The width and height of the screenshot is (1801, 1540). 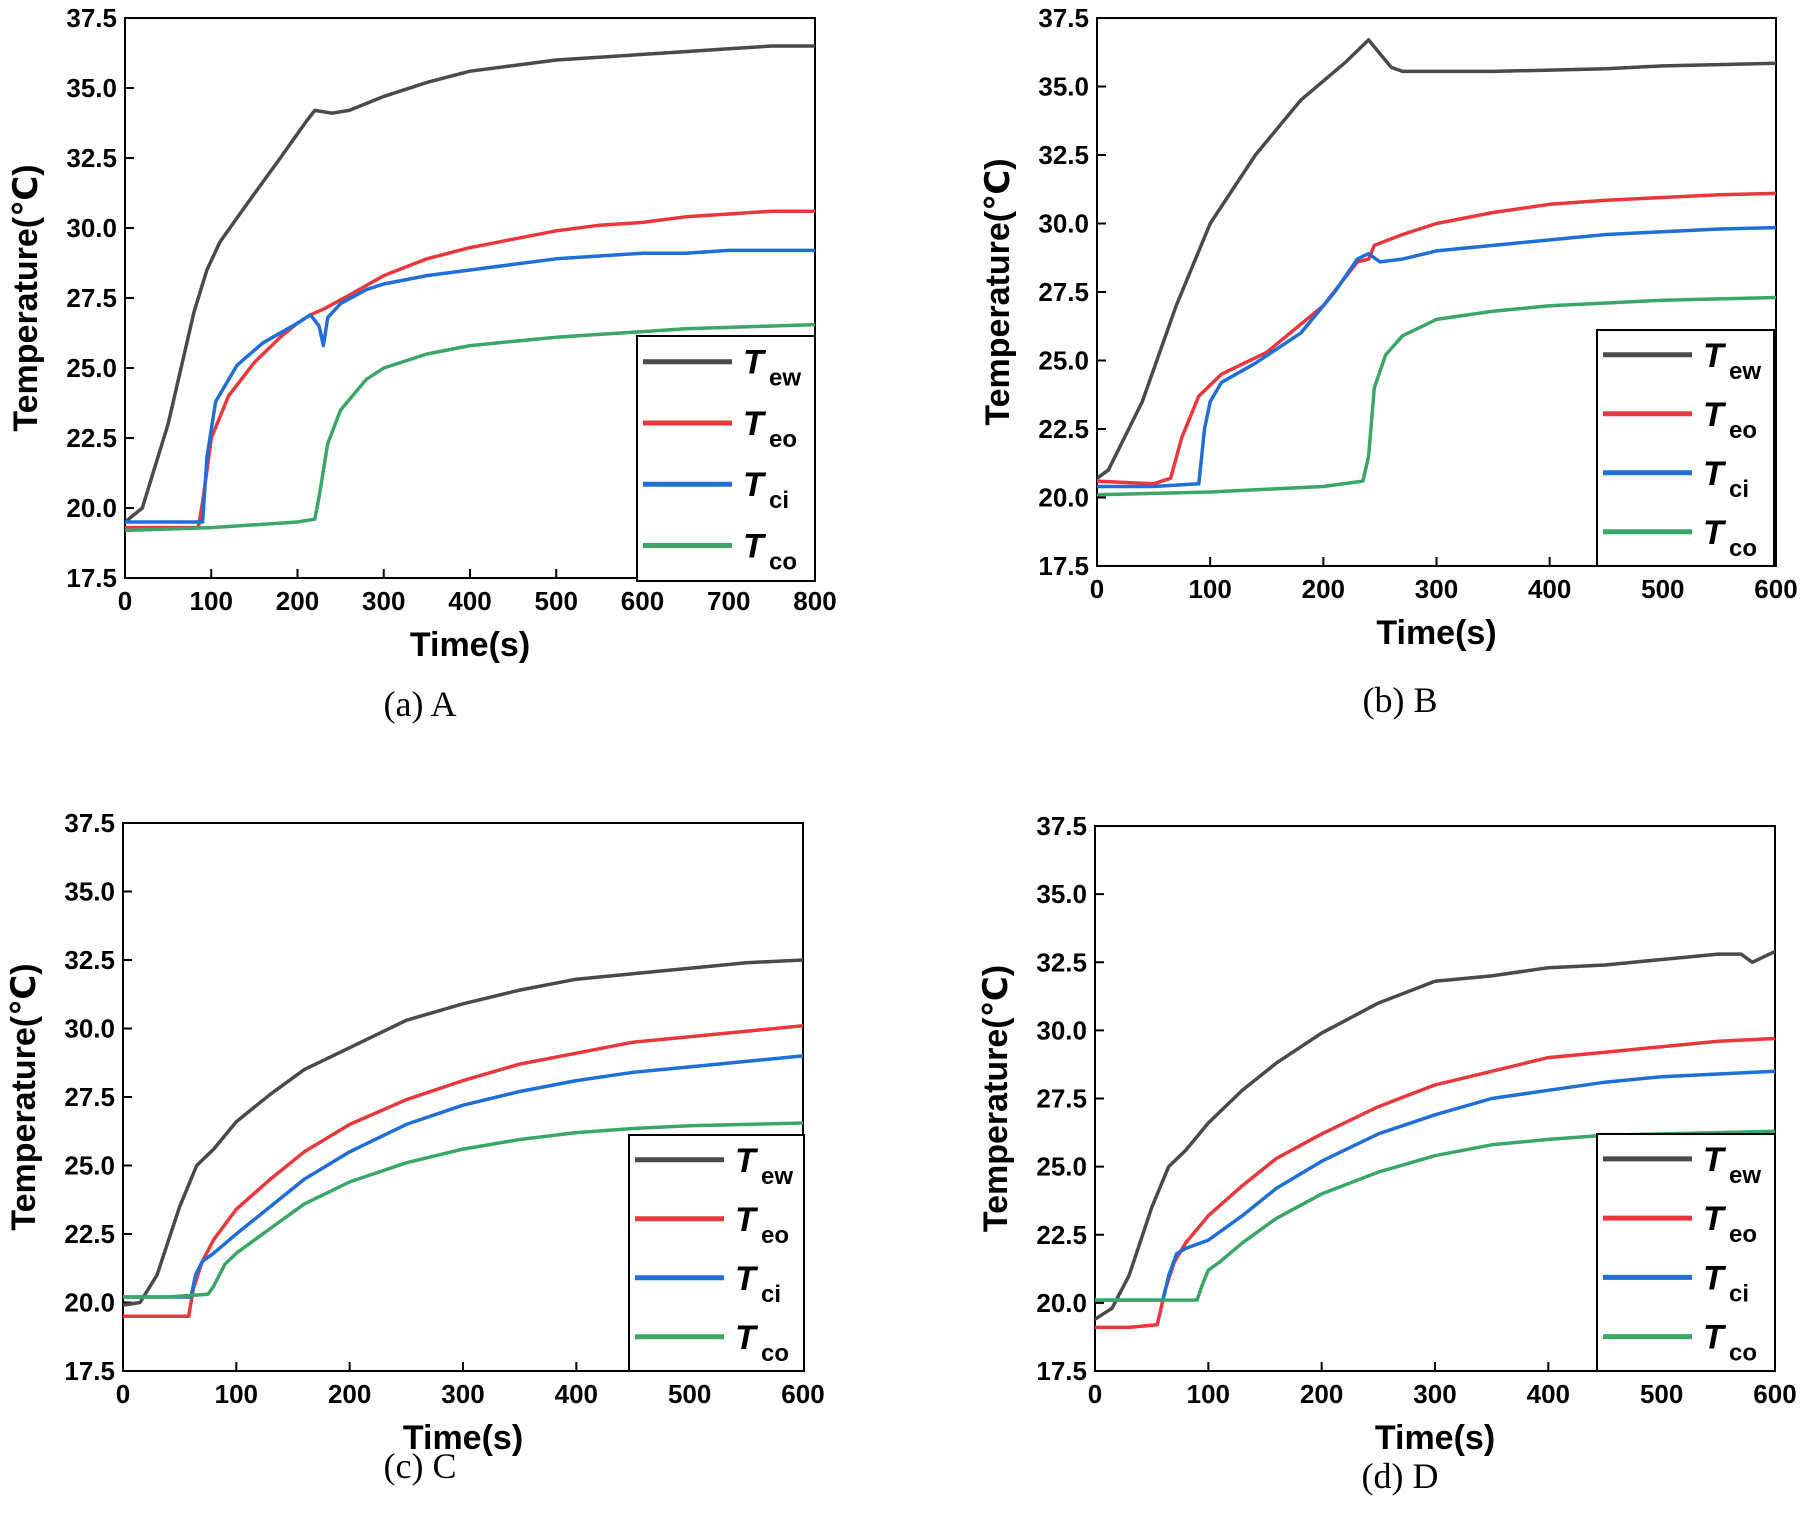 I want to click on panel-caption: (a) A, so click(x=420, y=704).